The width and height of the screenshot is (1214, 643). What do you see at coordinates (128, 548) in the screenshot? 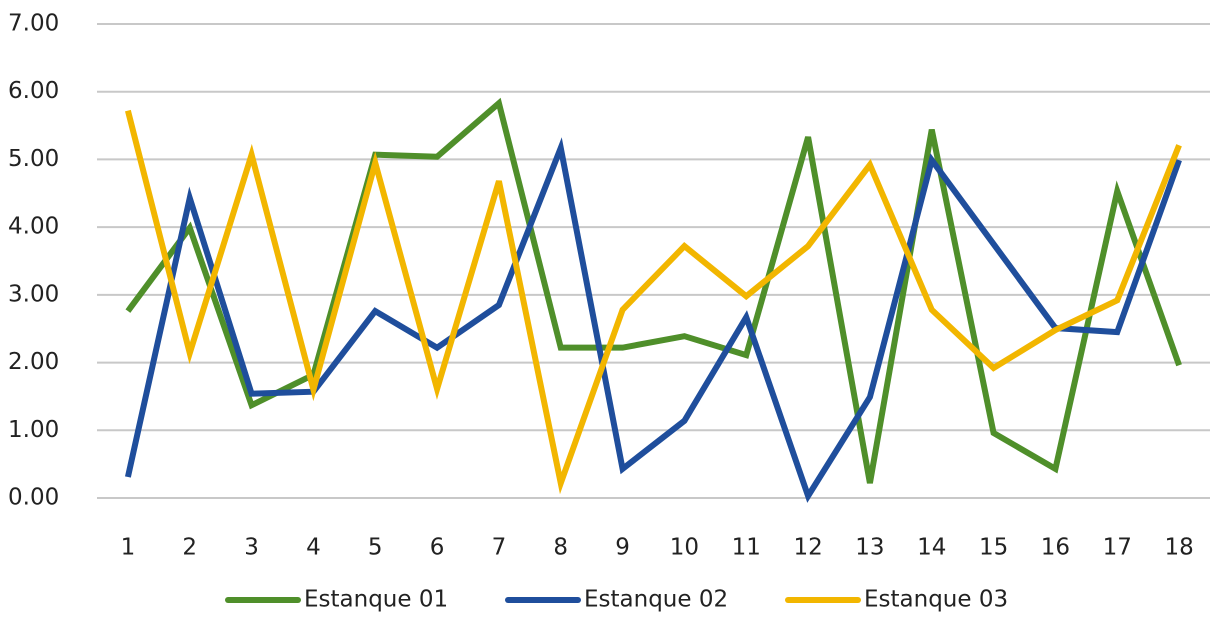
I see `x-tick-label: 1` at bounding box center [128, 548].